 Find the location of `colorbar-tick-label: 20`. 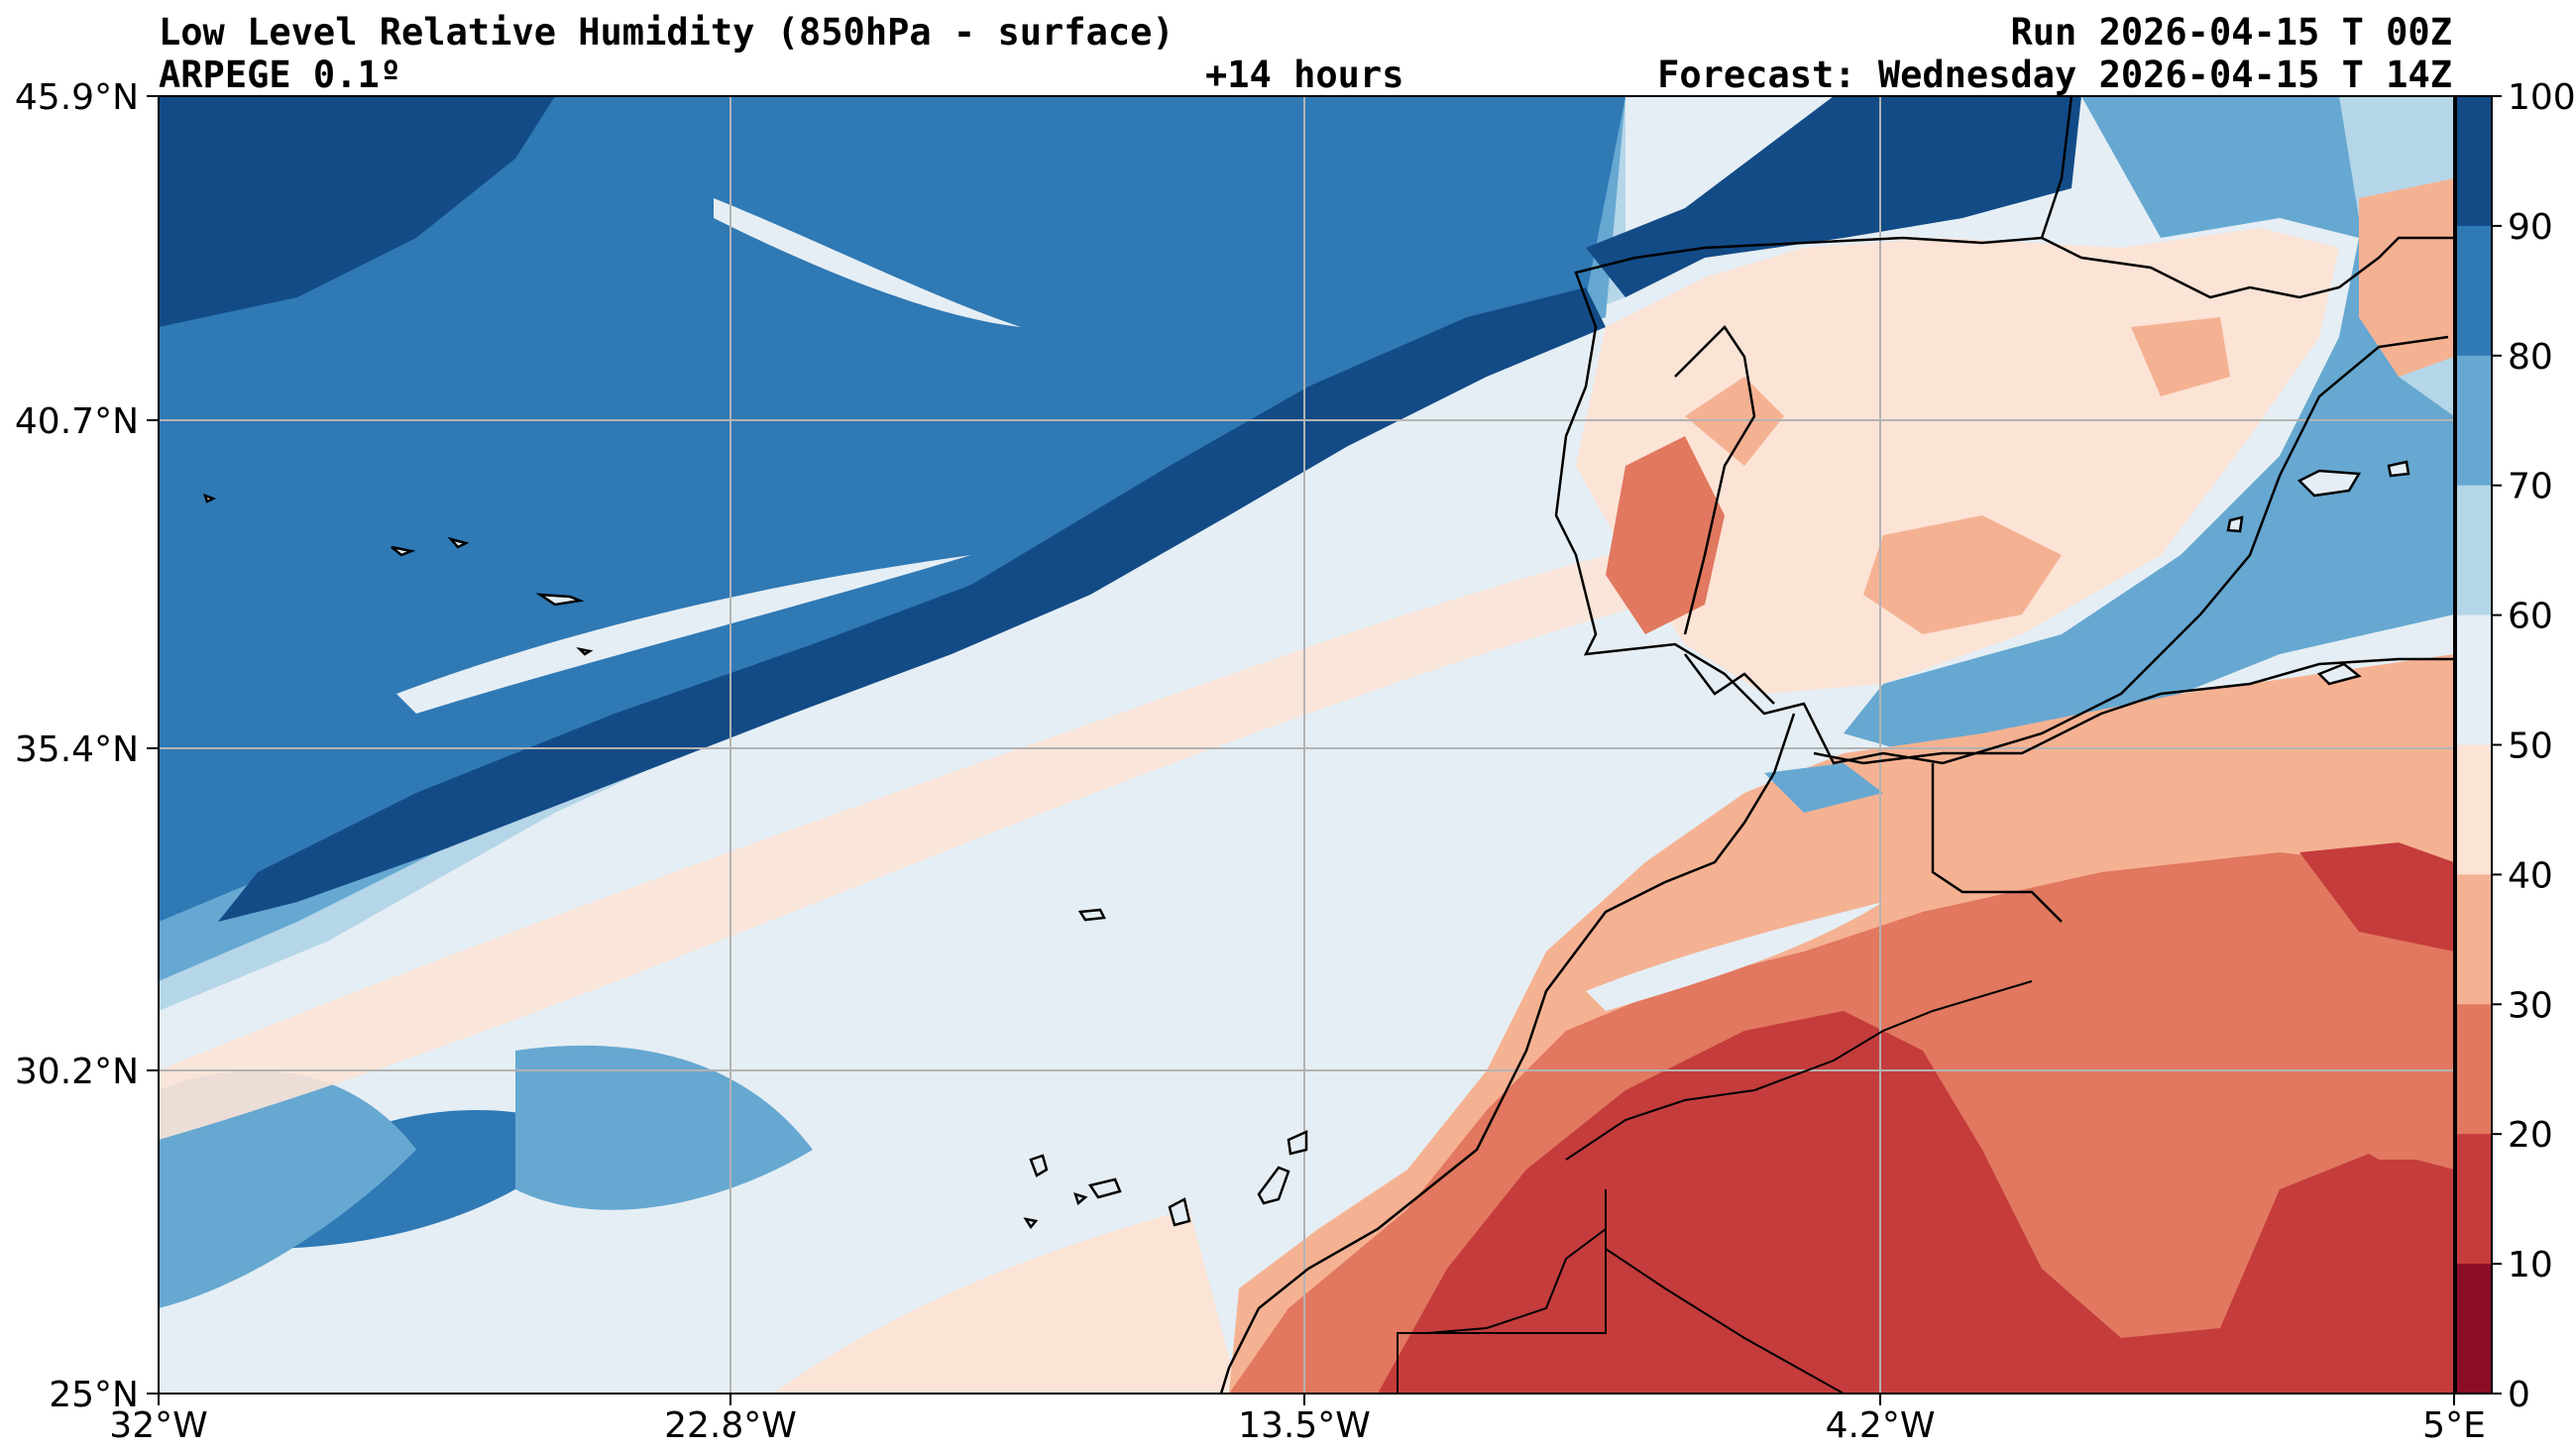

colorbar-tick-label: 20 is located at coordinates (2530, 1135).